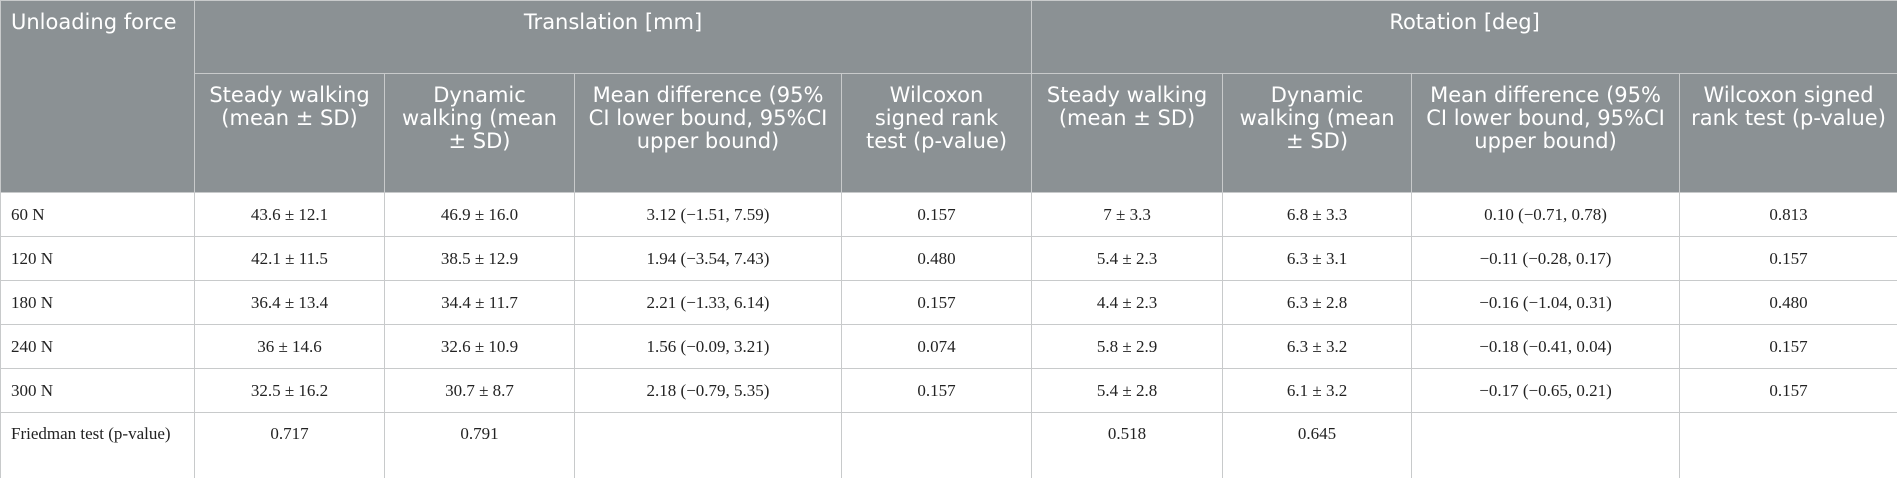 This screenshot has width=1897, height=478. I want to click on row-label: Friedman test (p-value), so click(97, 445).